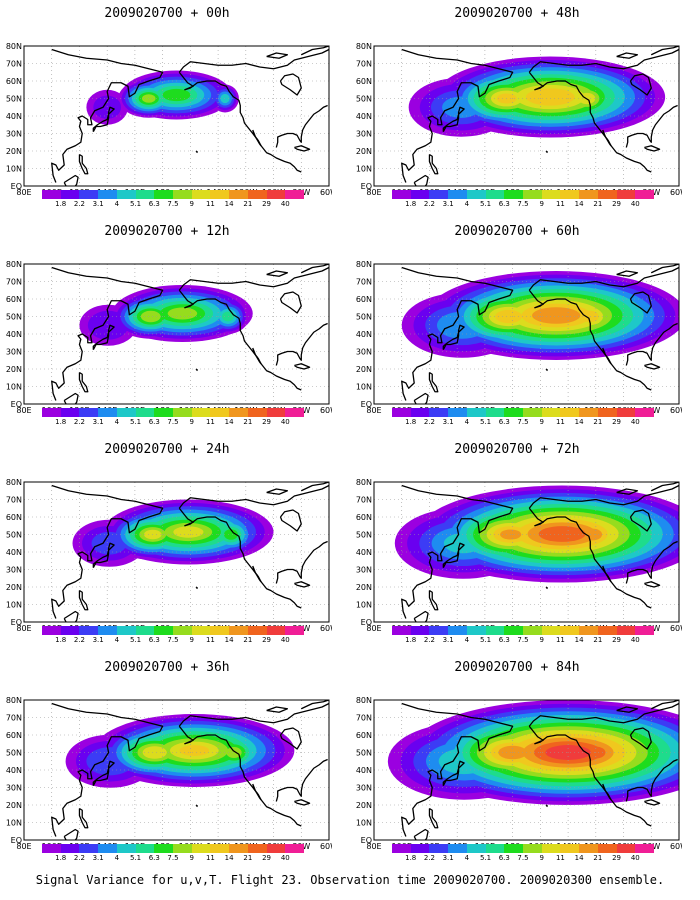 This screenshot has height=900, width=700. Describe the element at coordinates (526, 334) in the screenshot. I see `map-frame` at that location.